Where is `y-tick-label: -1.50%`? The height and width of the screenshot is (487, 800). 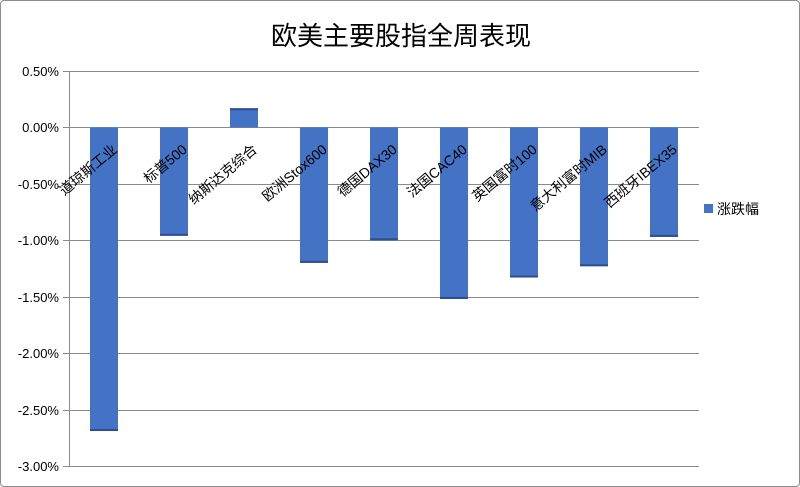 y-tick-label: -1.50% is located at coordinates (39, 297).